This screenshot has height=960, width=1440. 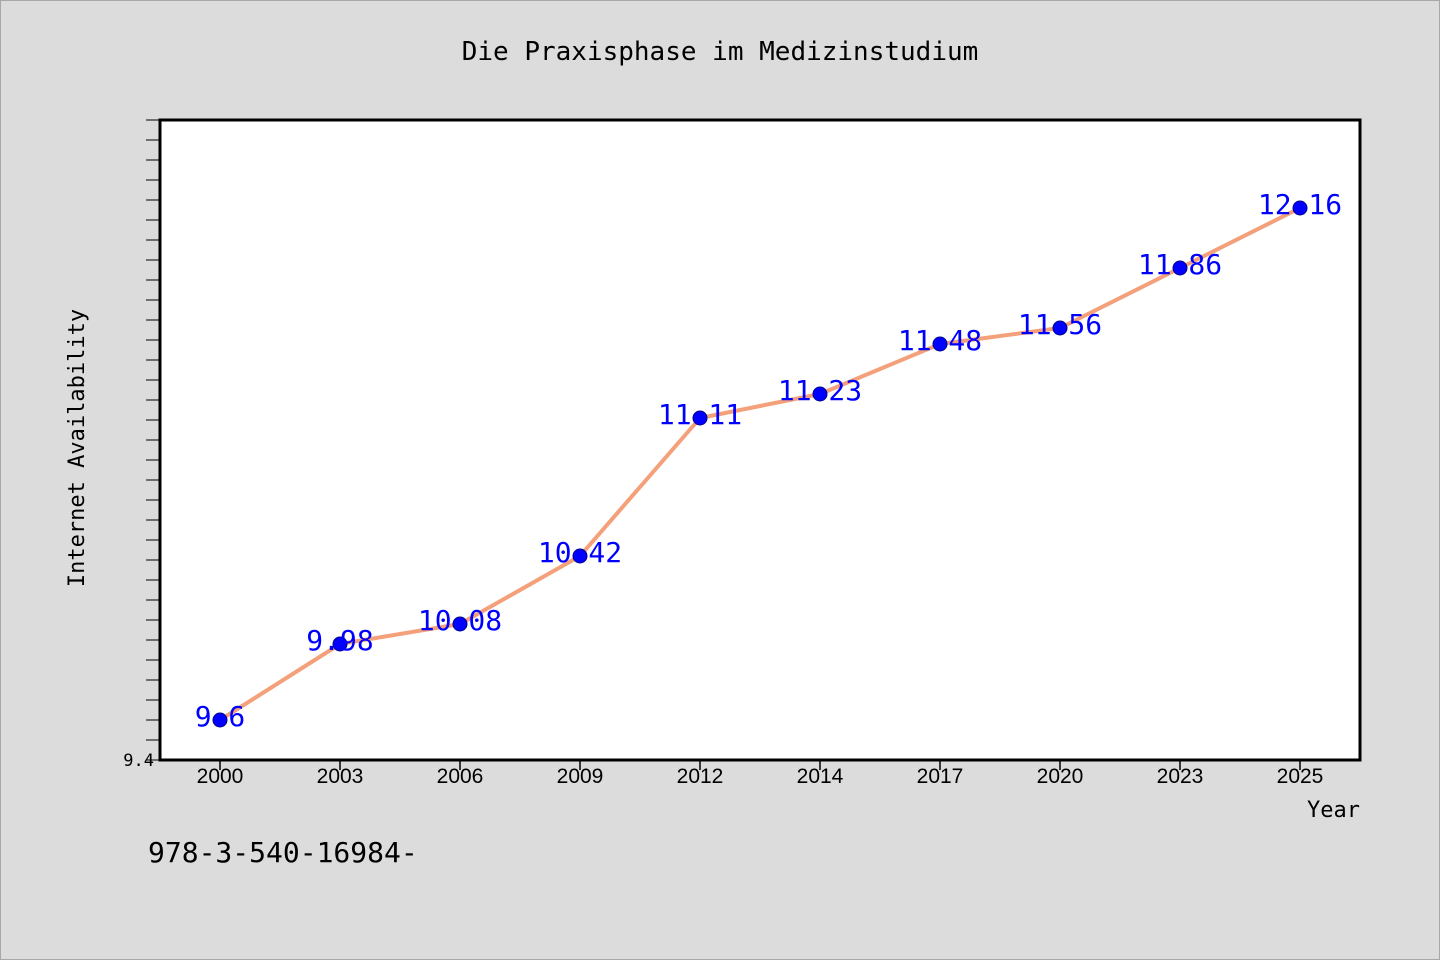 I want to click on data-label: 11.48, so click(x=940, y=340).